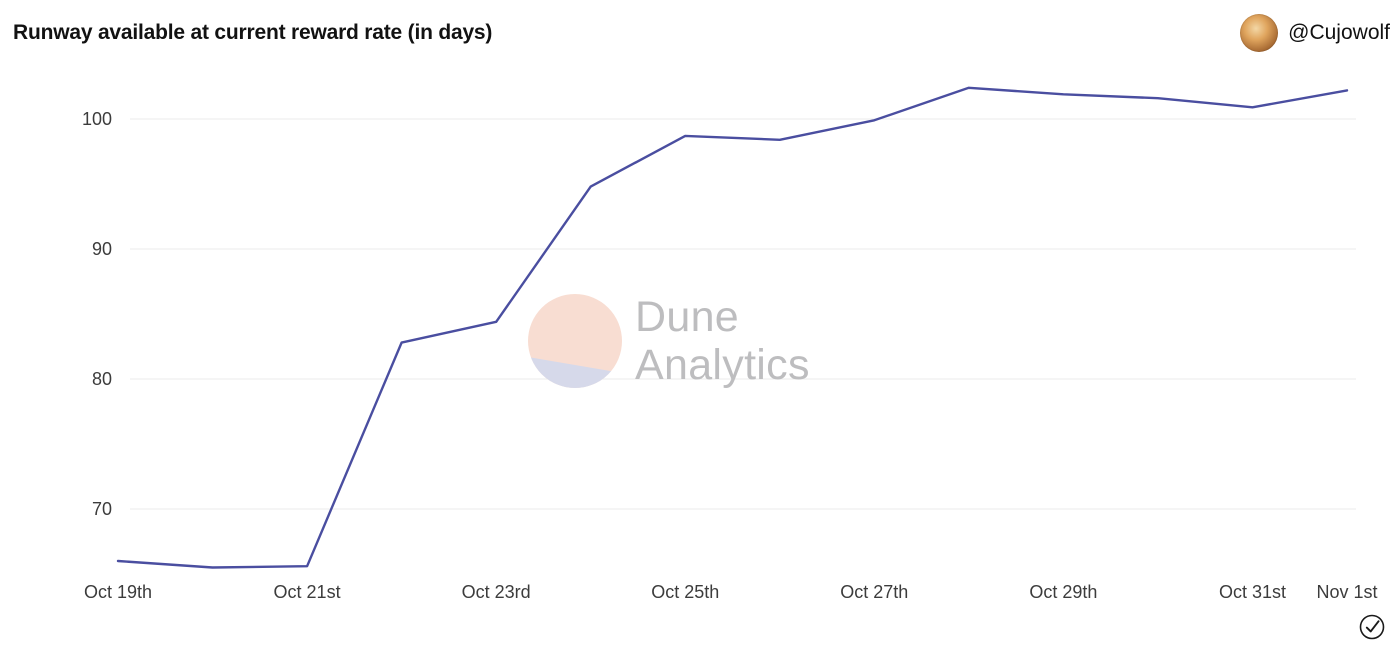  I want to click on x-axis-label: Oct 31st, so click(1252, 592).